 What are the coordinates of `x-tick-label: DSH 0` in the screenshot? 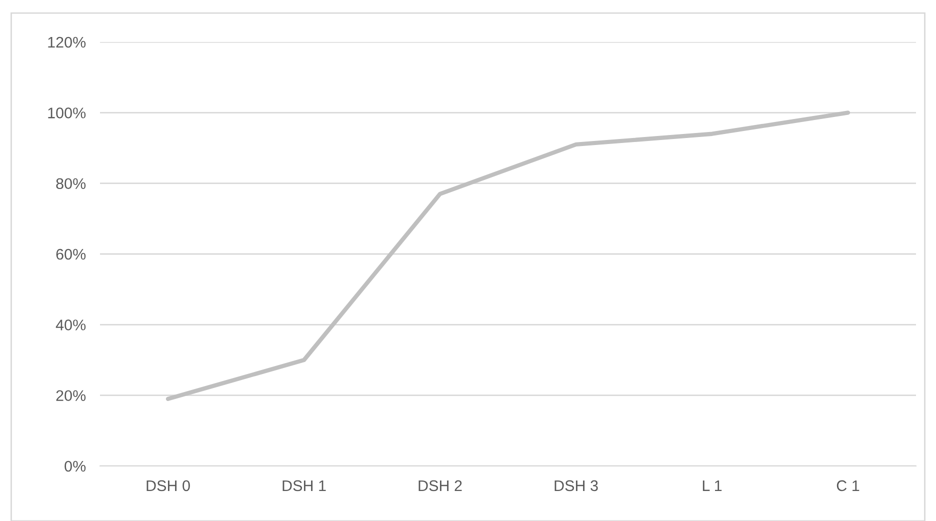 It's located at (168, 486).